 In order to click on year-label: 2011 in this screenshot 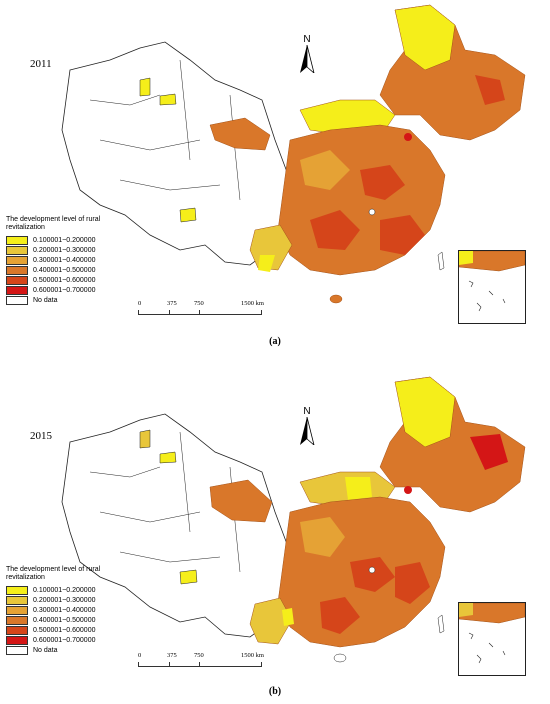, I will do `click(41, 64)`.